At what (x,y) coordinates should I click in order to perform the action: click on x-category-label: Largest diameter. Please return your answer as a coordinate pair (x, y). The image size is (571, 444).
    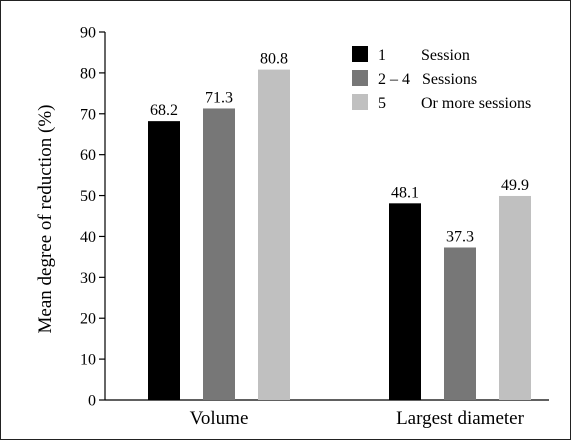
    Looking at the image, I should click on (460, 418).